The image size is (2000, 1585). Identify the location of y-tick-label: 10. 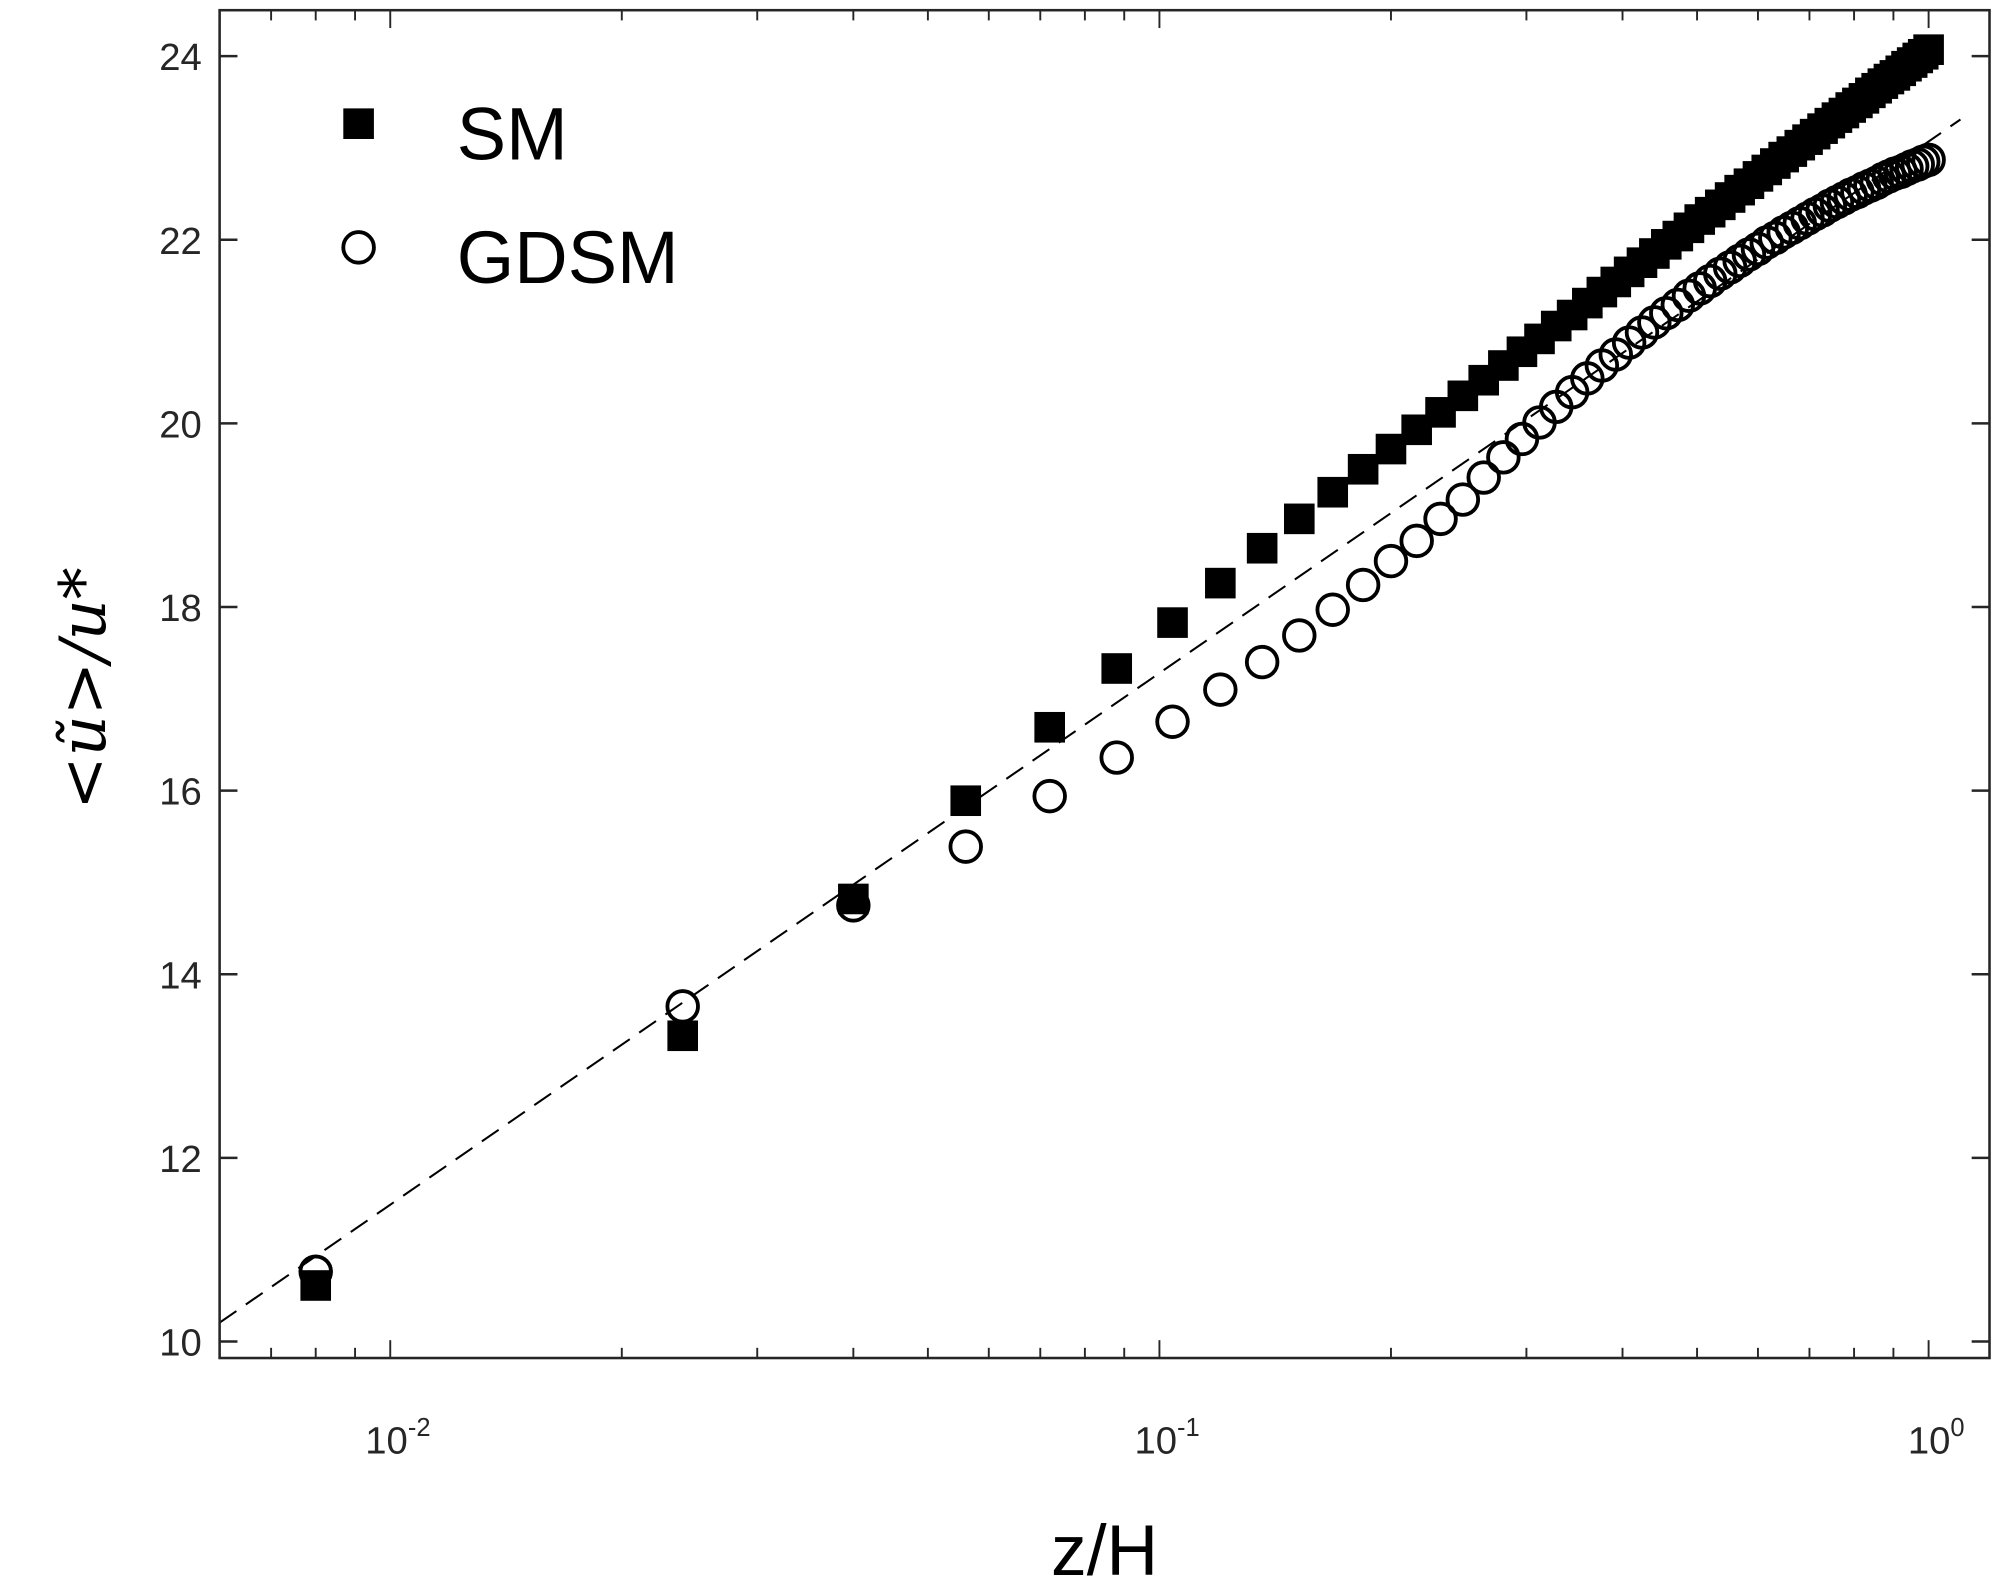
(180, 1343).